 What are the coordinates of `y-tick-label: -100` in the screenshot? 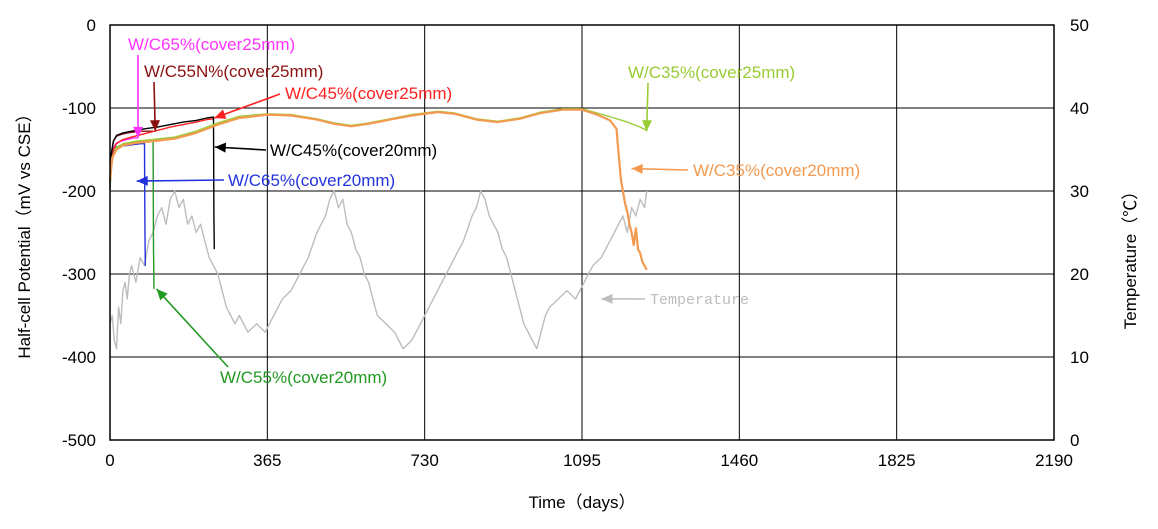 It's located at (79, 108).